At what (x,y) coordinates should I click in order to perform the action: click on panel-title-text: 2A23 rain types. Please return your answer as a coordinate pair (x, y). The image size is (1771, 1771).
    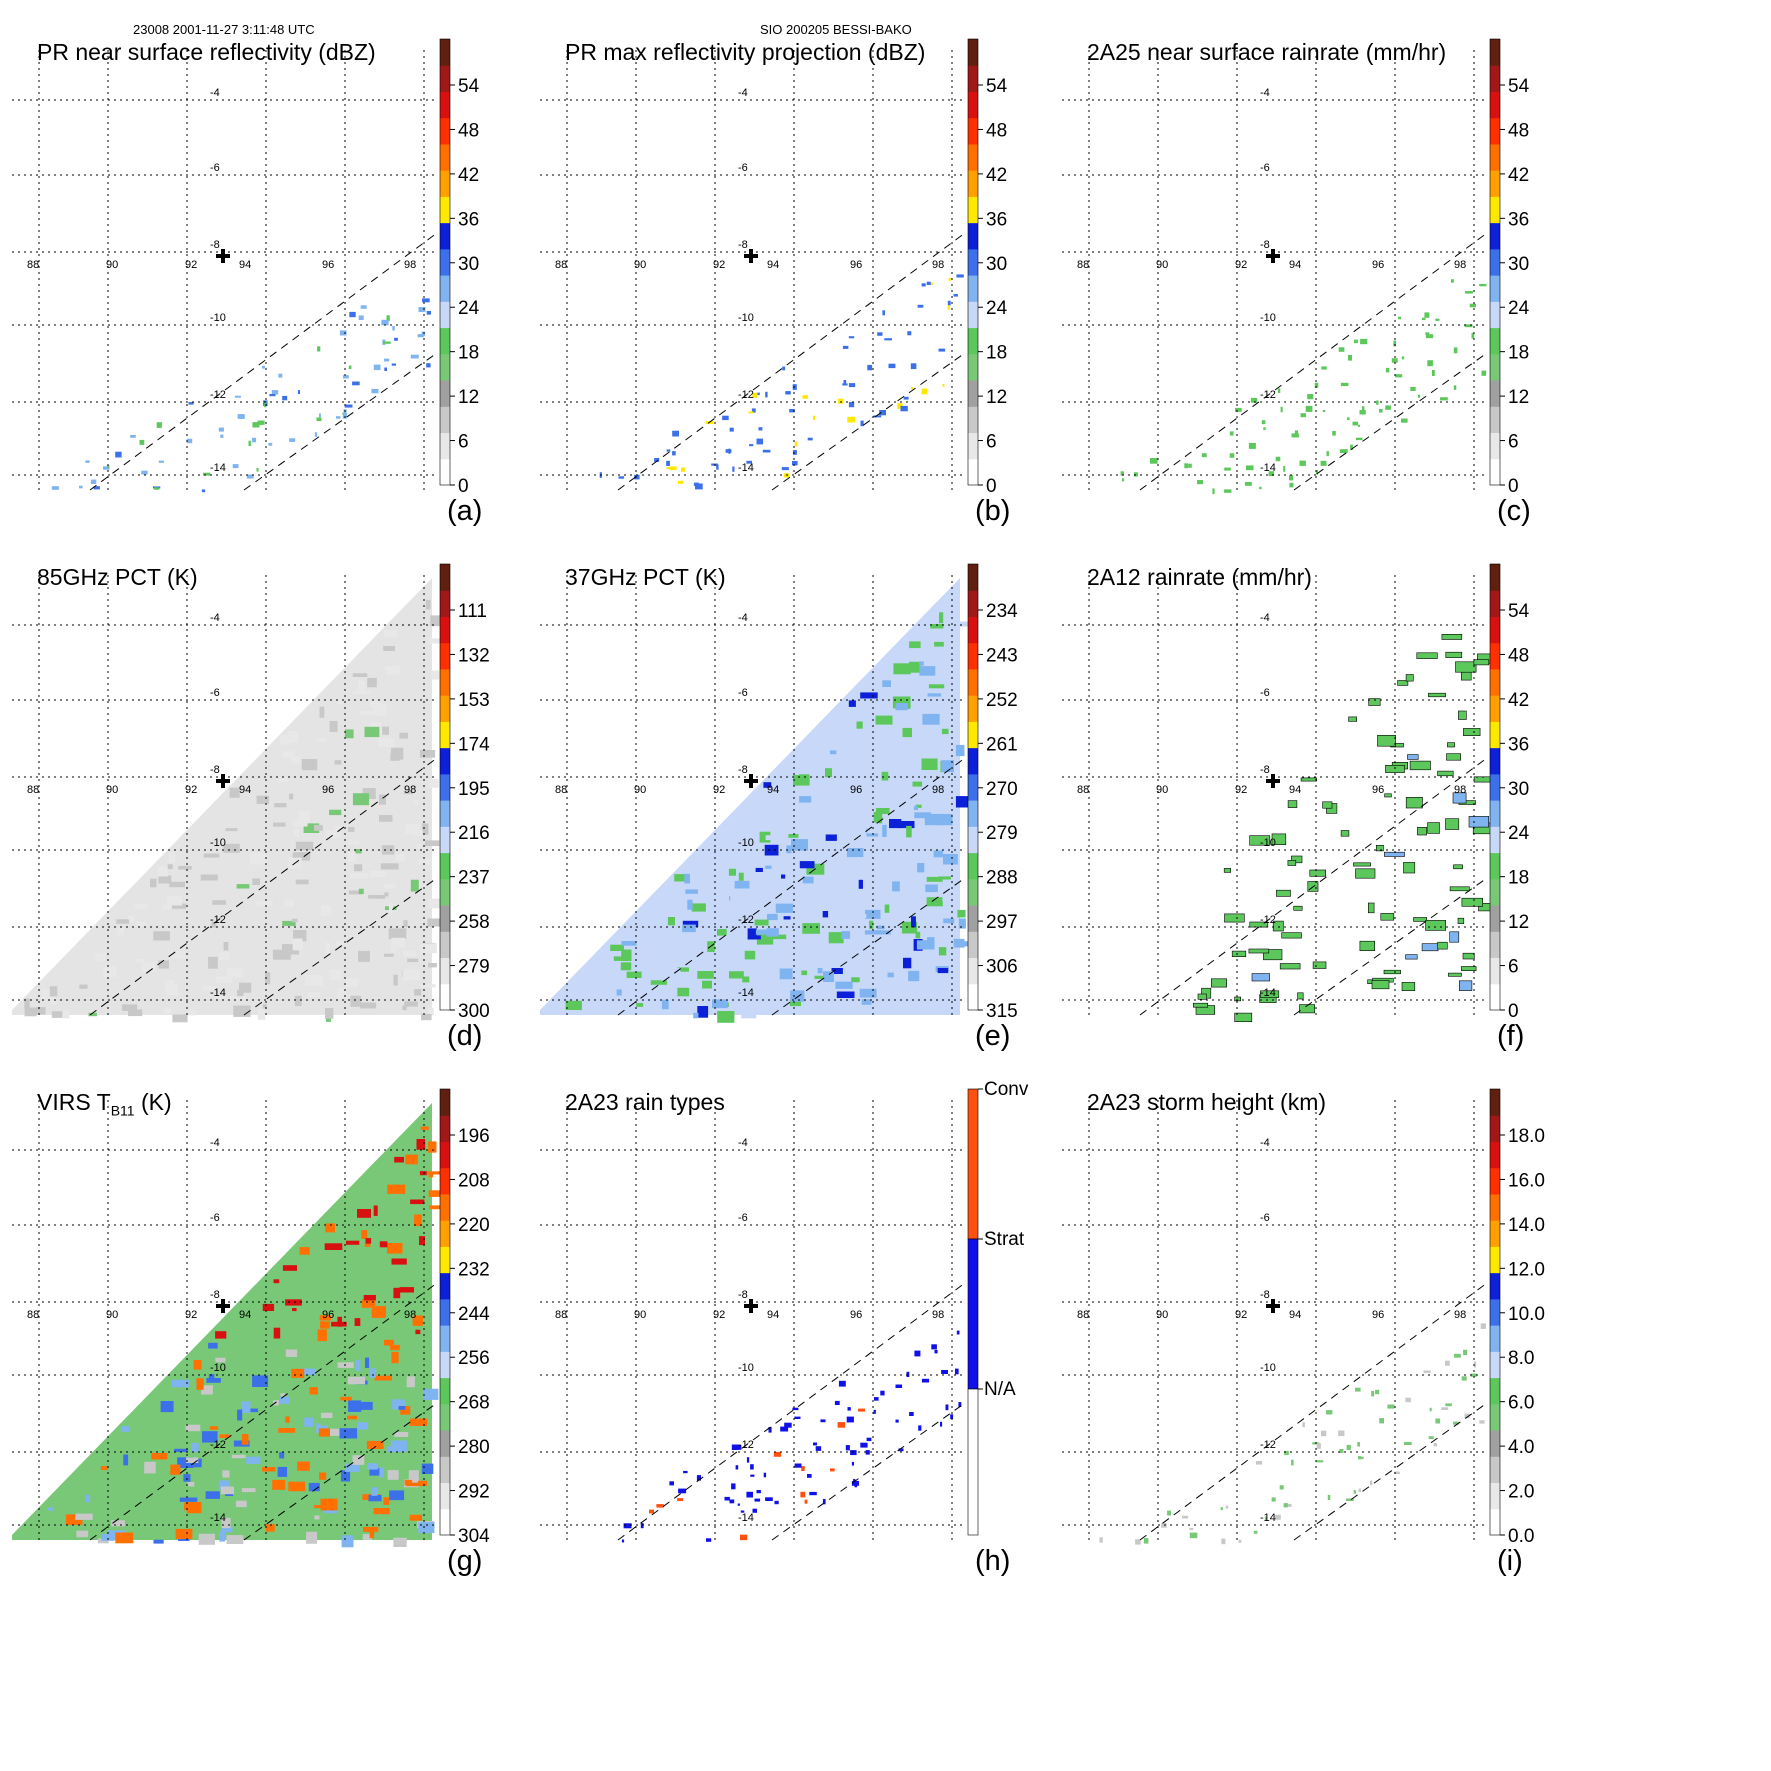
    Looking at the image, I should click on (645, 1102).